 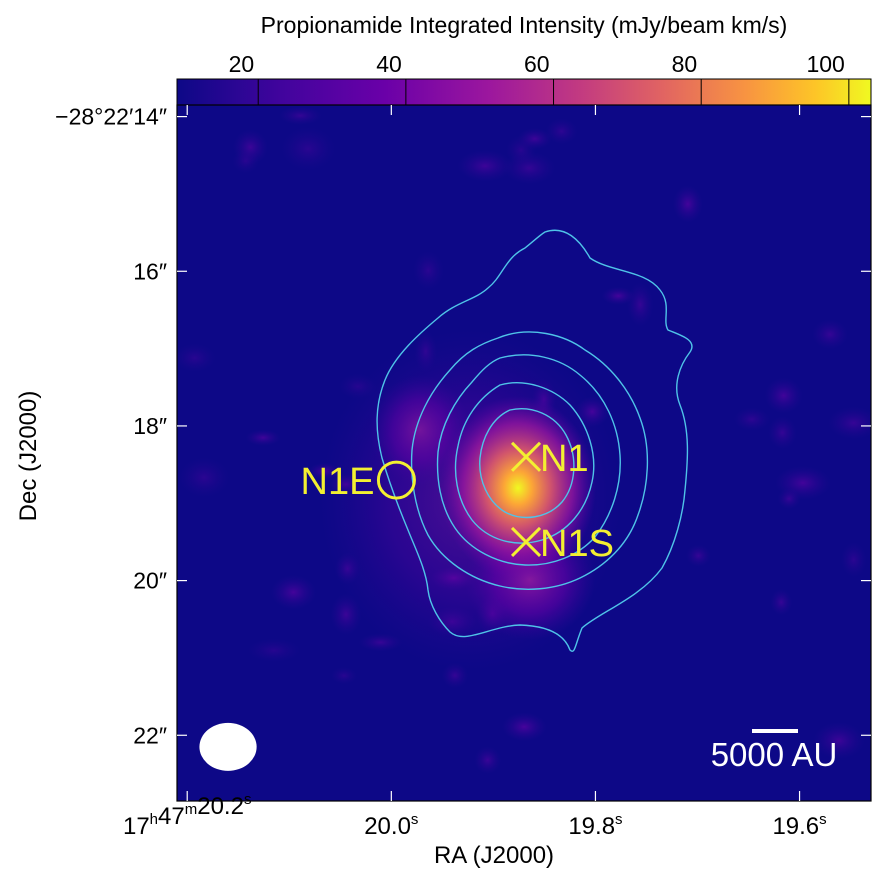 I want to click on marker-n1e-circle, so click(x=396, y=480).